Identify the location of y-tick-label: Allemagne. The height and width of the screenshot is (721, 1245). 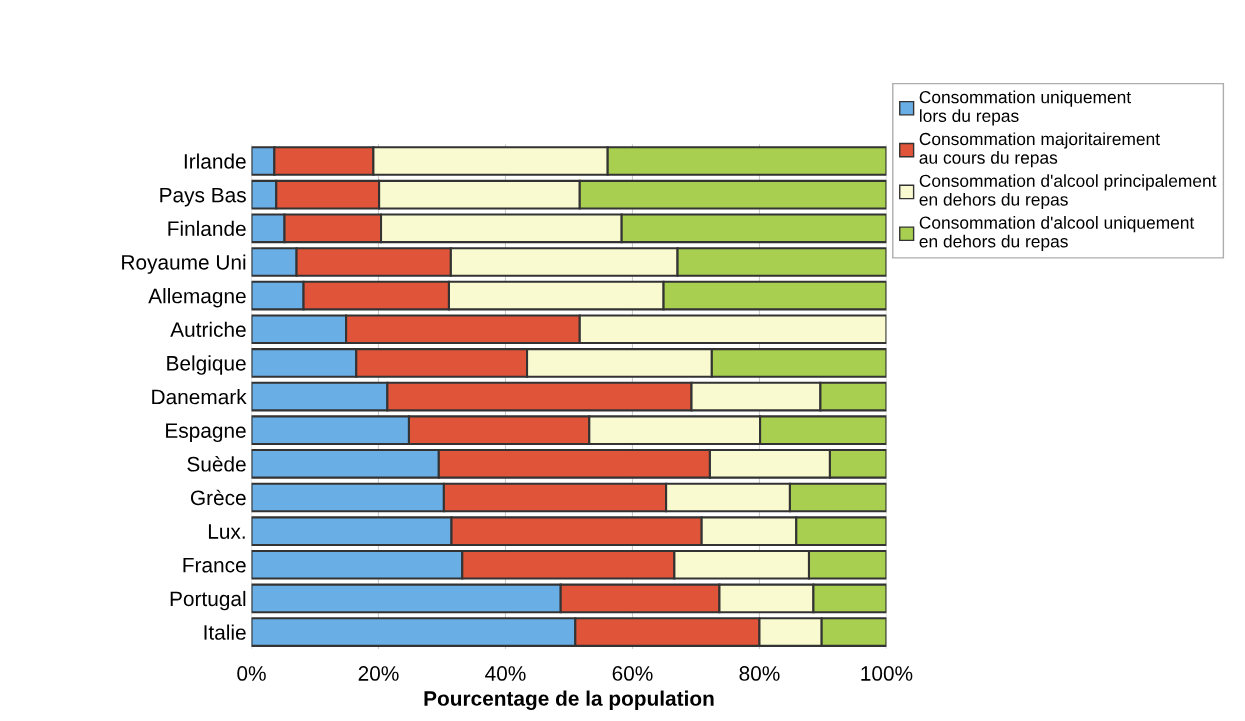
(197, 298).